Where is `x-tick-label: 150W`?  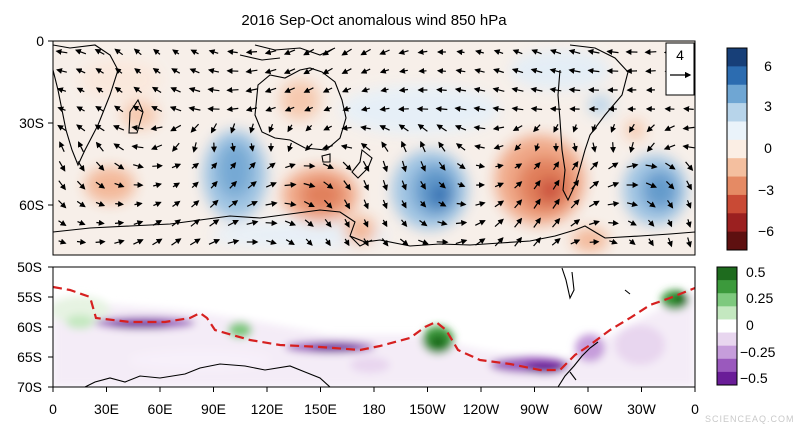 x-tick-label: 150W is located at coordinates (427, 409).